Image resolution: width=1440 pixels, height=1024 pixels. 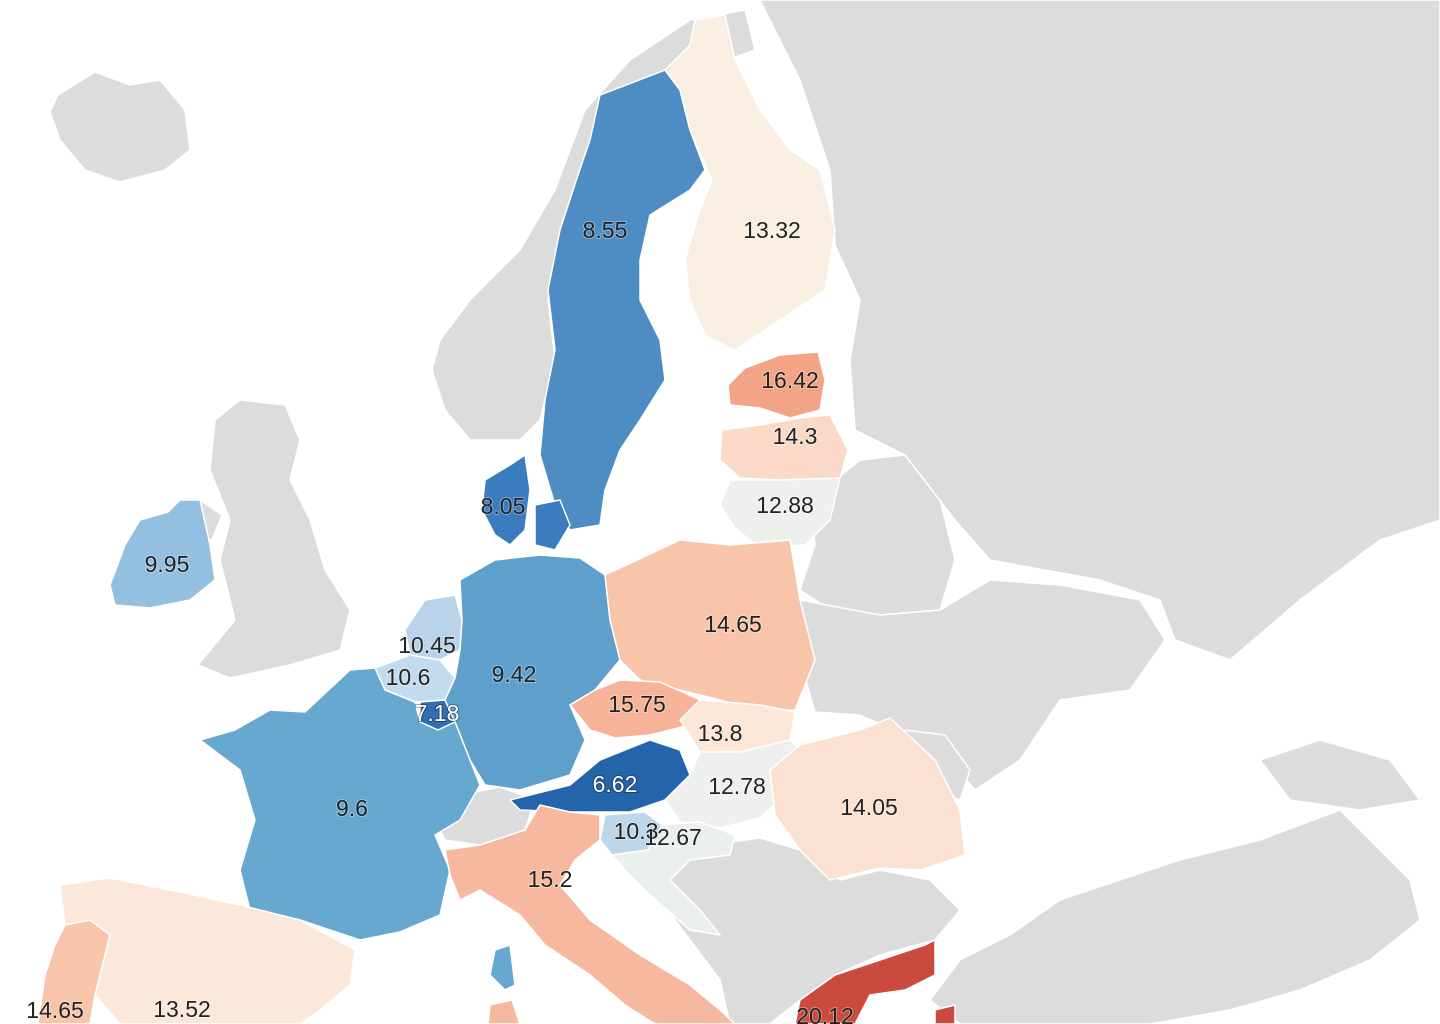 What do you see at coordinates (274, 539) in the screenshot?
I see `region-great-britain` at bounding box center [274, 539].